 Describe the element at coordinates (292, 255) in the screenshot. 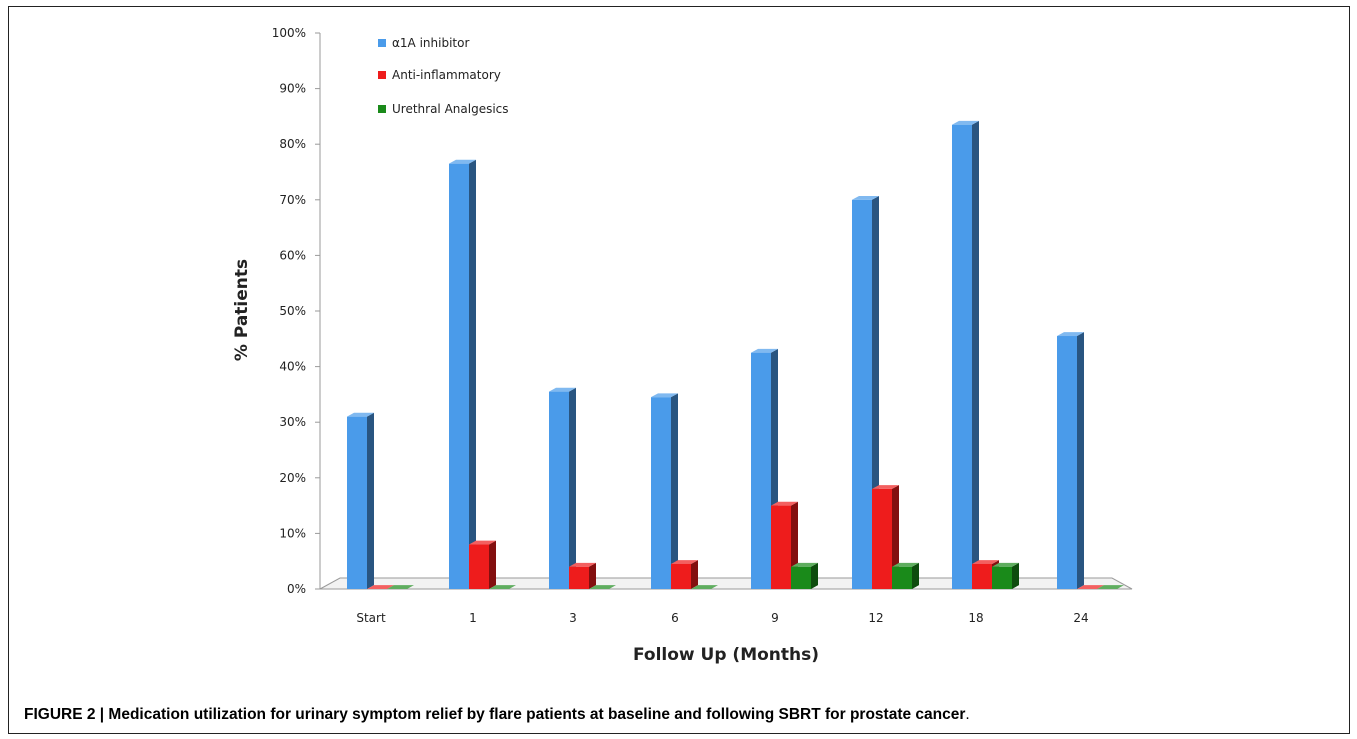

I see `y-tick-label: 60%` at that location.